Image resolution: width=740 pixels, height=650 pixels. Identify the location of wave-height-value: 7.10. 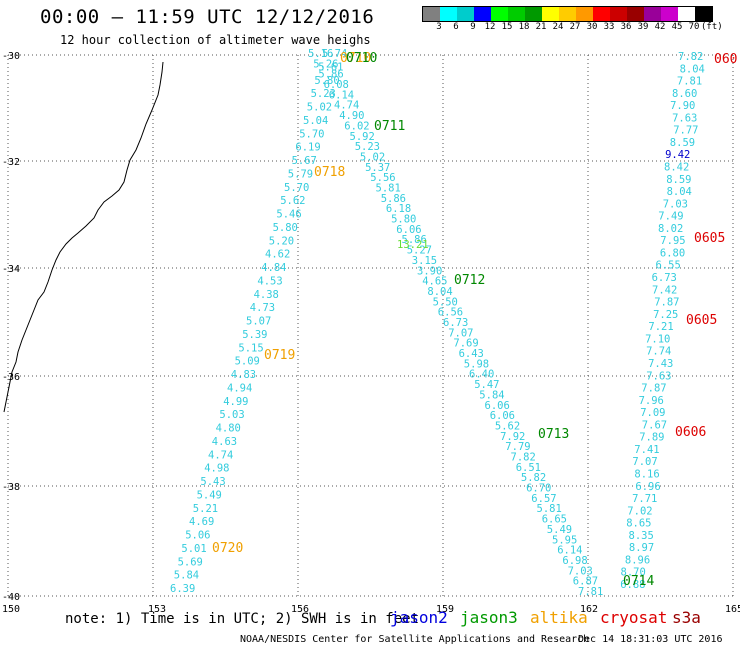
(657, 339).